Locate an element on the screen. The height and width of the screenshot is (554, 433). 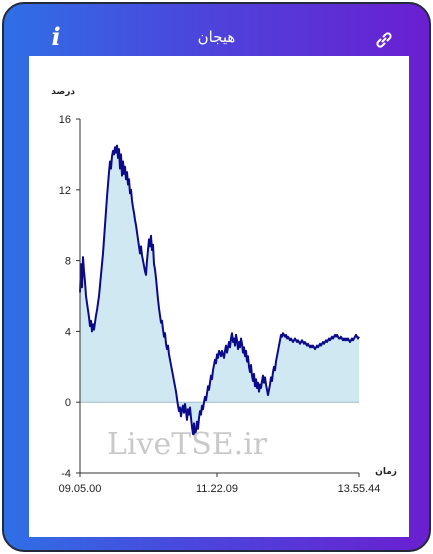
y-tick-label: 4 is located at coordinates (68, 332).